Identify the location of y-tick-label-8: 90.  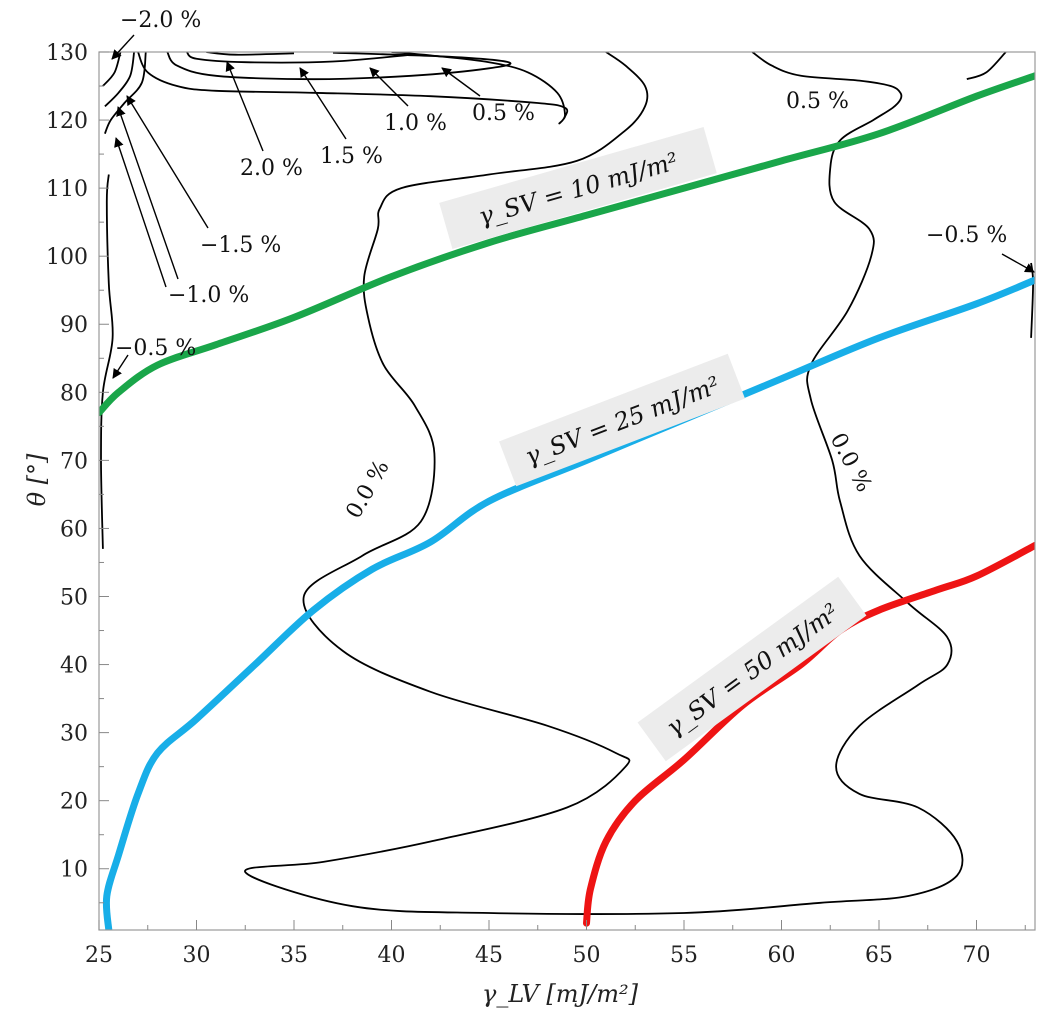
(74, 325).